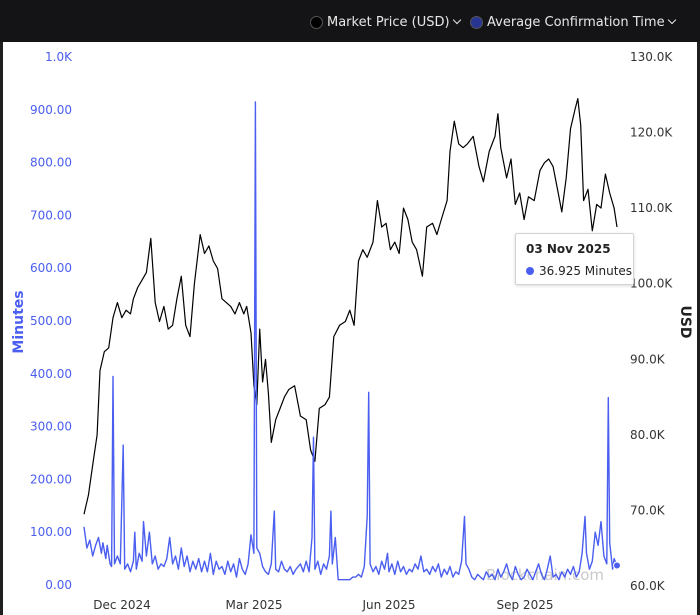  I want to click on tooltip-series-dot-icon, so click(530, 271).